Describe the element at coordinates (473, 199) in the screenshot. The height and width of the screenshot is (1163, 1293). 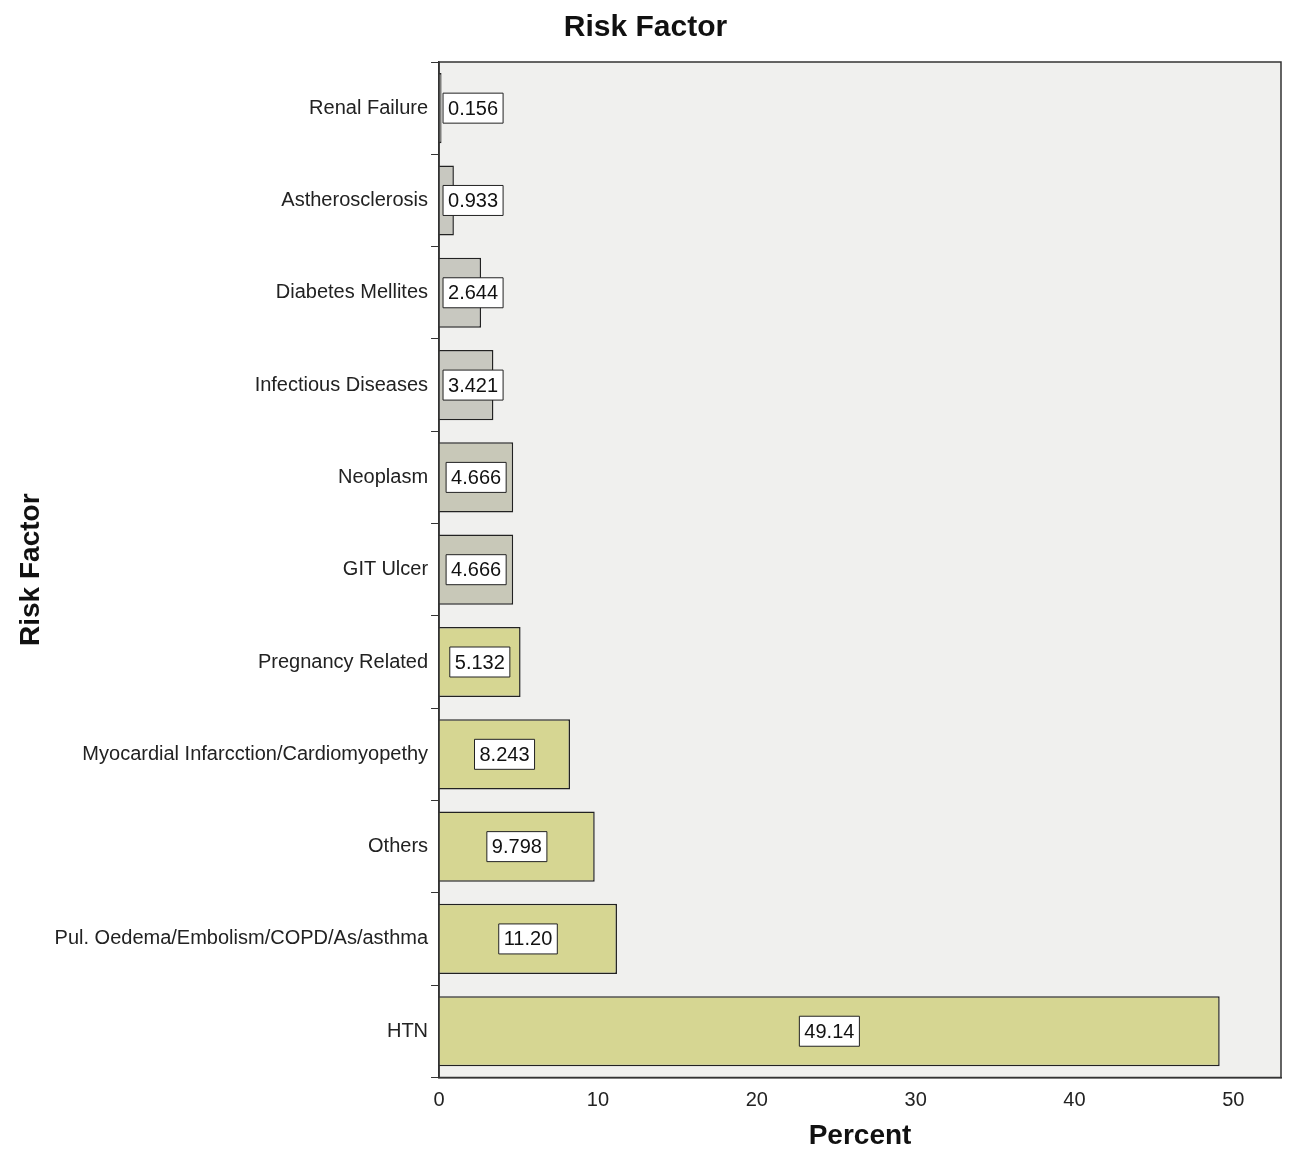
I see `data-label: 0.933` at that location.